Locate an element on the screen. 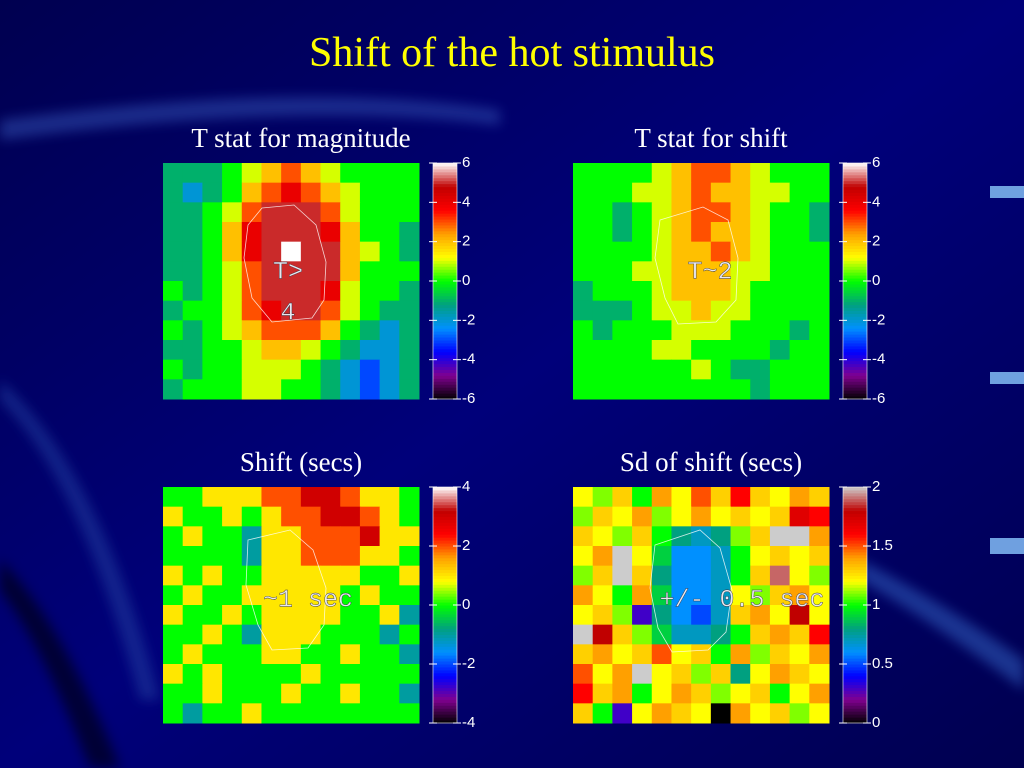 This screenshot has height=768, width=1024. heatmap-panel: T stat for magnitude -6 -4 -2 0 2 4 6 is located at coordinates (319, 265).